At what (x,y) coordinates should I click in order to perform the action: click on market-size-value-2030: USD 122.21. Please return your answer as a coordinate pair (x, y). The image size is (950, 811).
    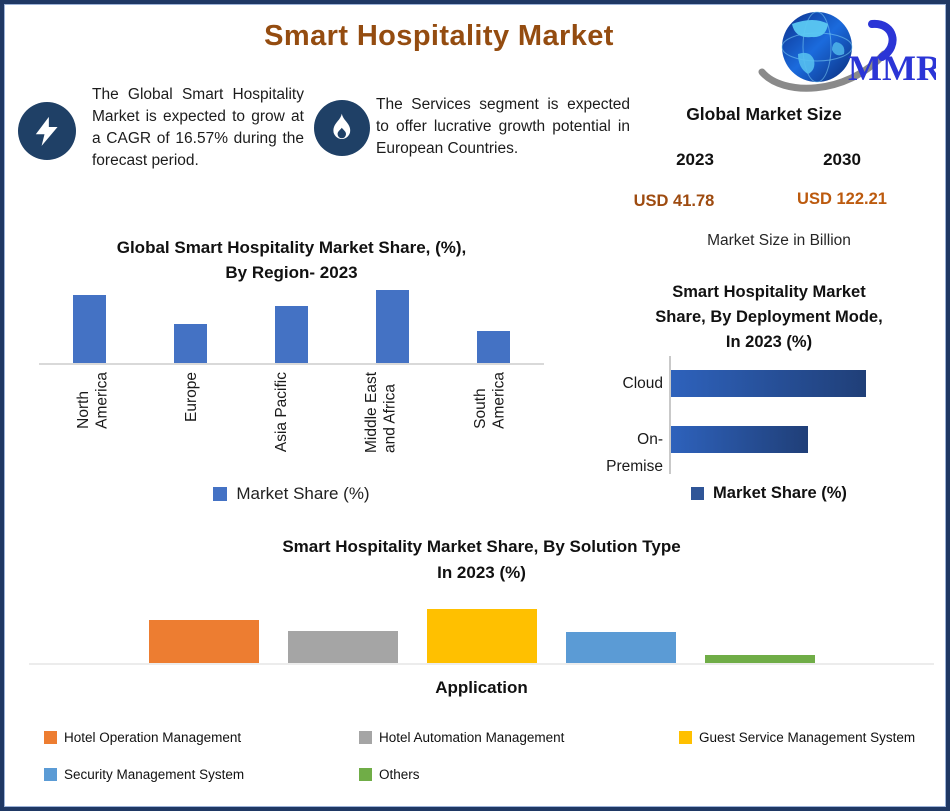
    Looking at the image, I should click on (842, 199).